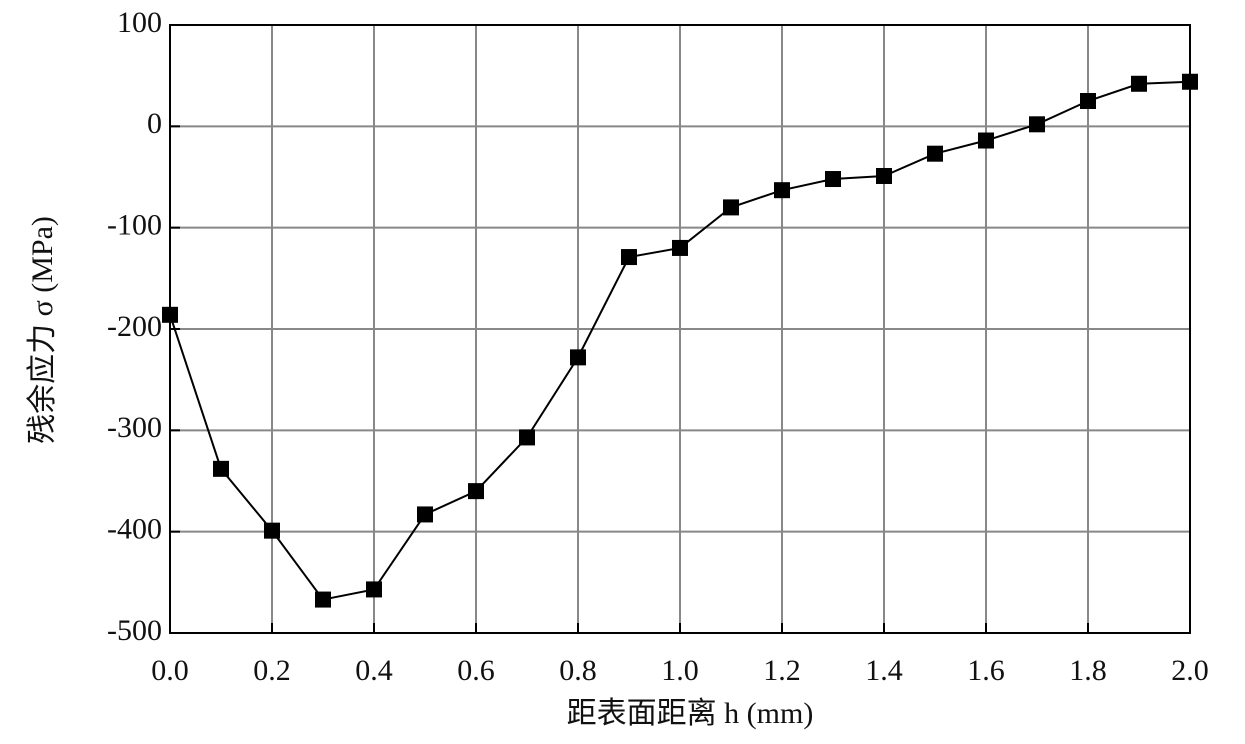  What do you see at coordinates (134, 630) in the screenshot?
I see `y-tick-label: -500` at bounding box center [134, 630].